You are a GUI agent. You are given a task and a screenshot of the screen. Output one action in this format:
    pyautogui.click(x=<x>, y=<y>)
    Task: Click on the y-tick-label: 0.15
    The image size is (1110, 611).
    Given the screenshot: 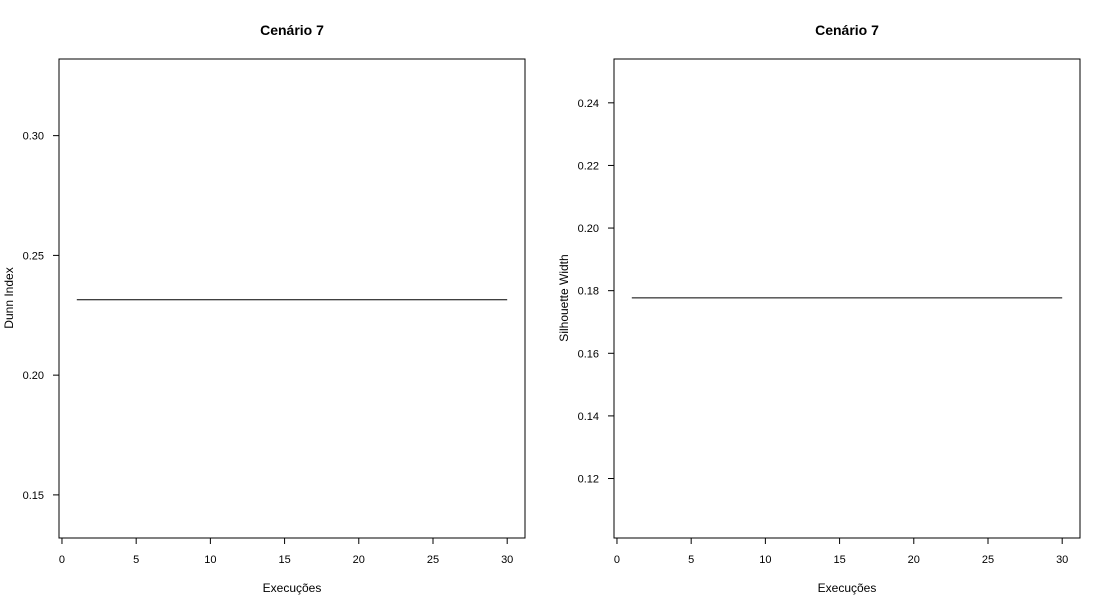 What is the action you would take?
    pyautogui.click(x=33, y=496)
    